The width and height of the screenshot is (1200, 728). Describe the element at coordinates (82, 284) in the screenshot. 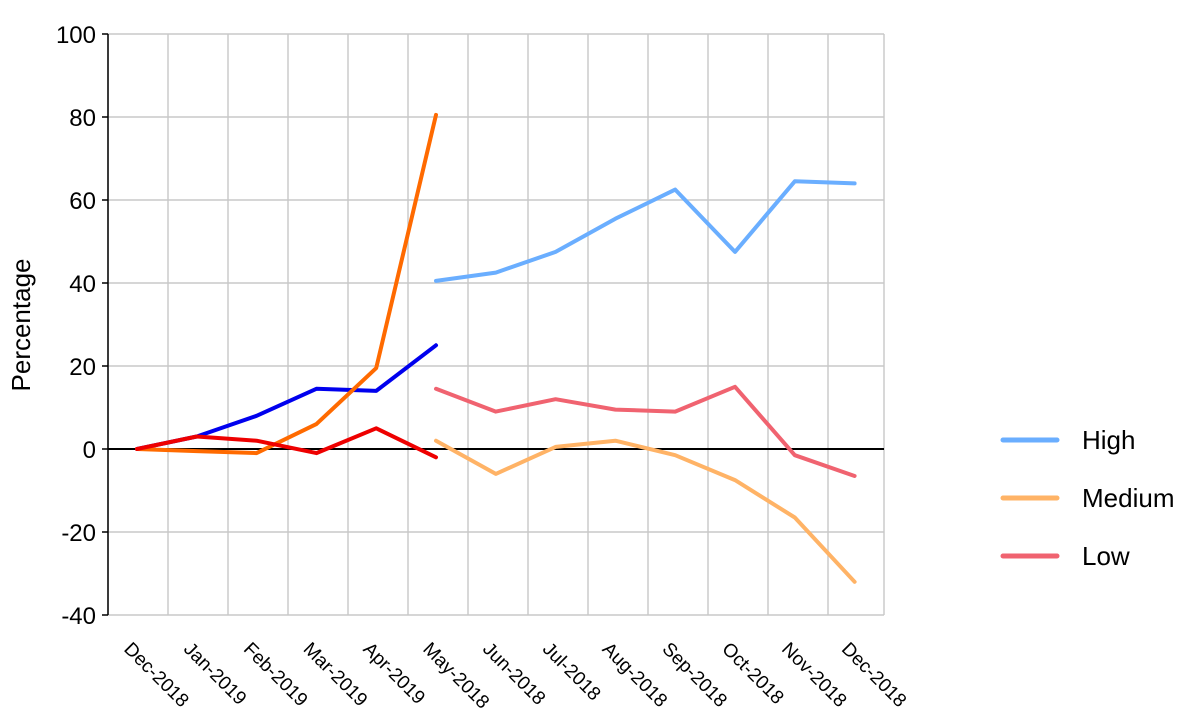

I see `y-tick-label: 40` at that location.